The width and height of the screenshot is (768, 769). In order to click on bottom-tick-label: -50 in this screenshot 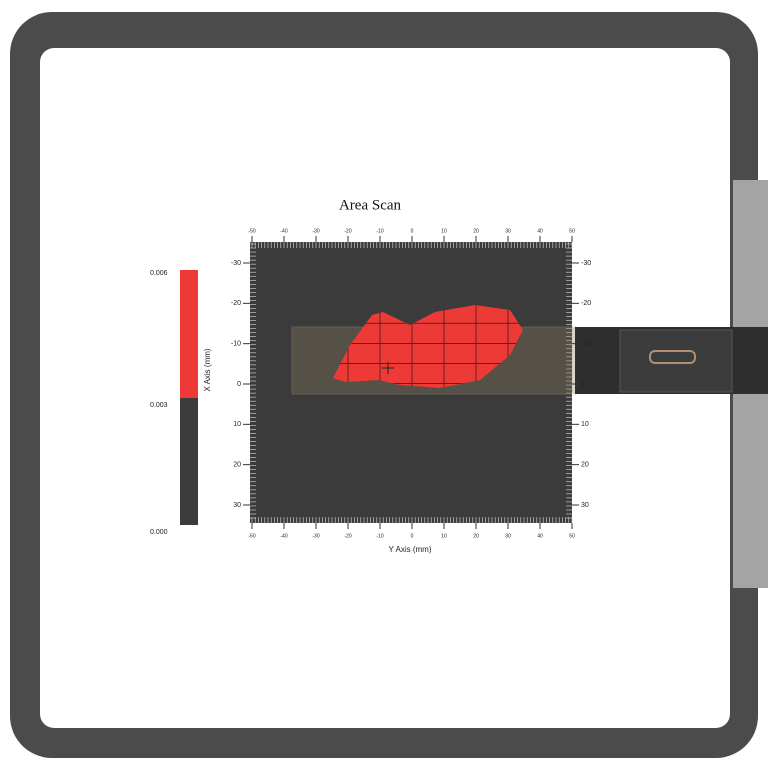, I will do `click(251, 536)`.